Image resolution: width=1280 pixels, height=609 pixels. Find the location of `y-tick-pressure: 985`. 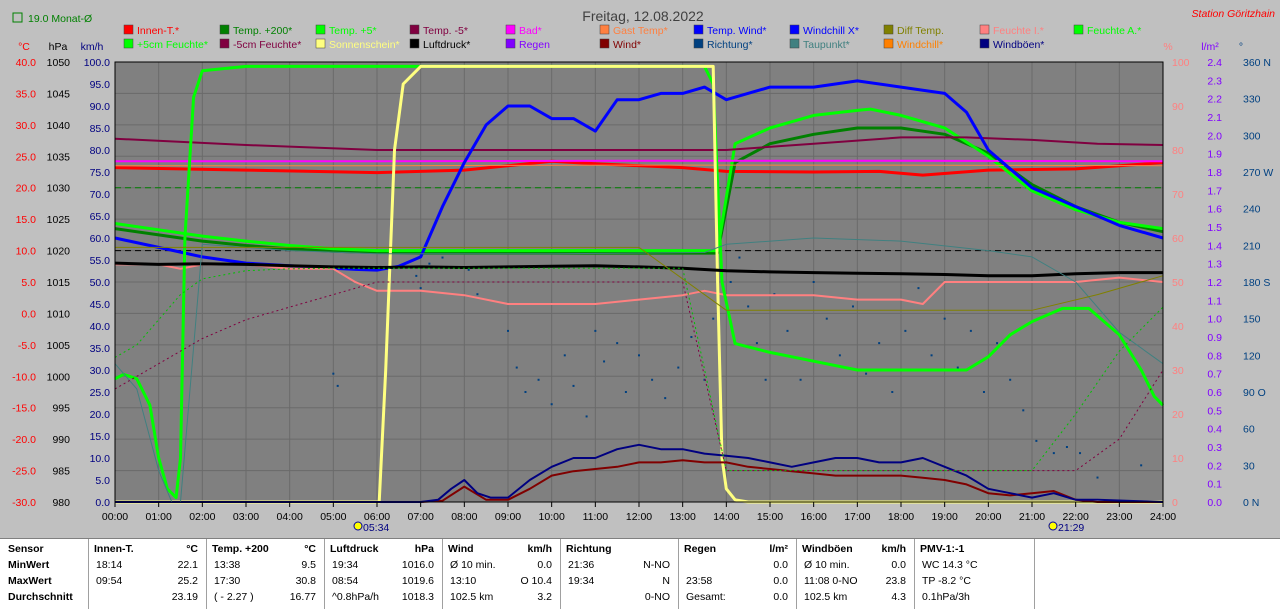

y-tick-pressure: 985 is located at coordinates (61, 472).